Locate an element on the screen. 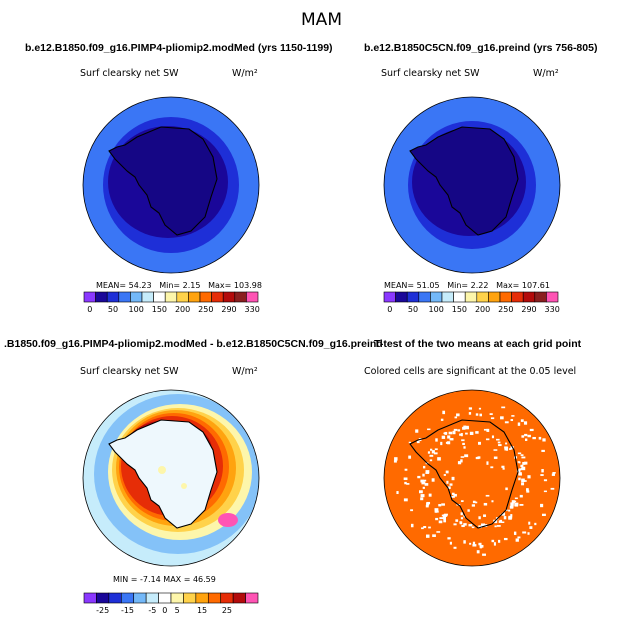 The width and height of the screenshot is (643, 618). panel1-map-border is located at coordinates (171, 185).